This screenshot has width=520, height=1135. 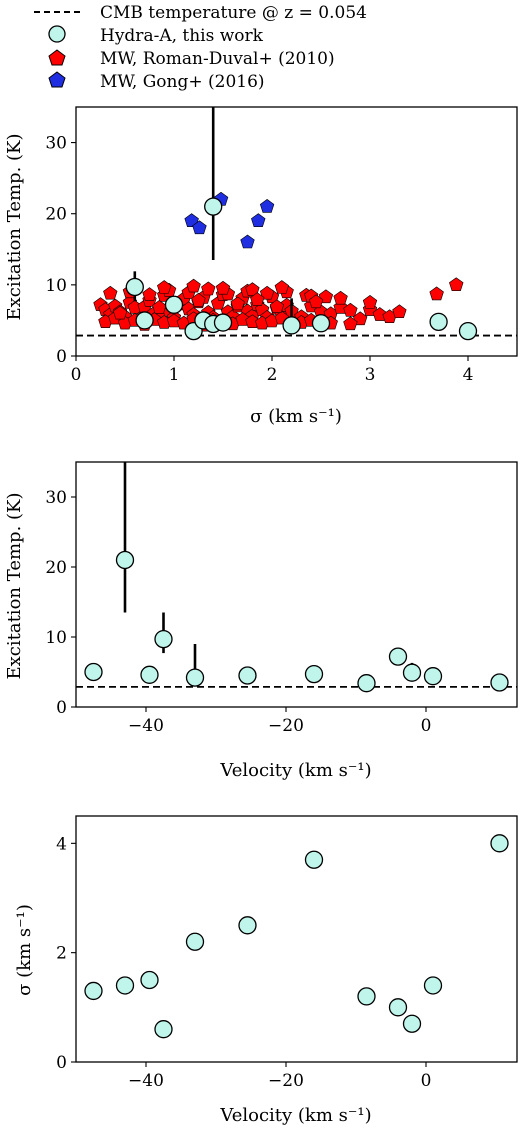 I want to click on legend-label-hydra: Hydra-A, this work, so click(x=182, y=36).